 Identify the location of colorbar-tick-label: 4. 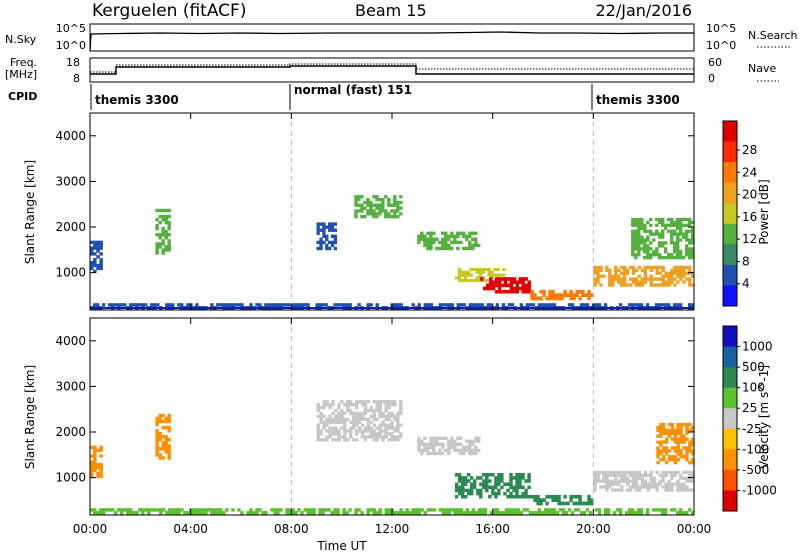
(746, 284).